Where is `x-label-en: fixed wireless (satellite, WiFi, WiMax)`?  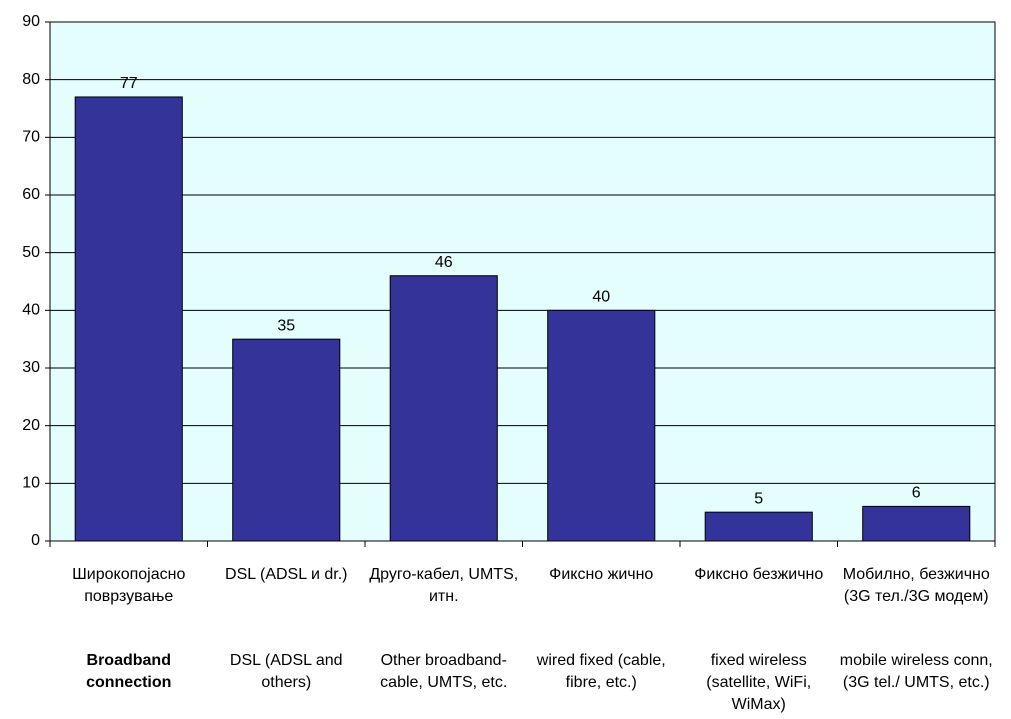
x-label-en: fixed wireless (satellite, WiFi, WiMax) is located at coordinates (759, 682).